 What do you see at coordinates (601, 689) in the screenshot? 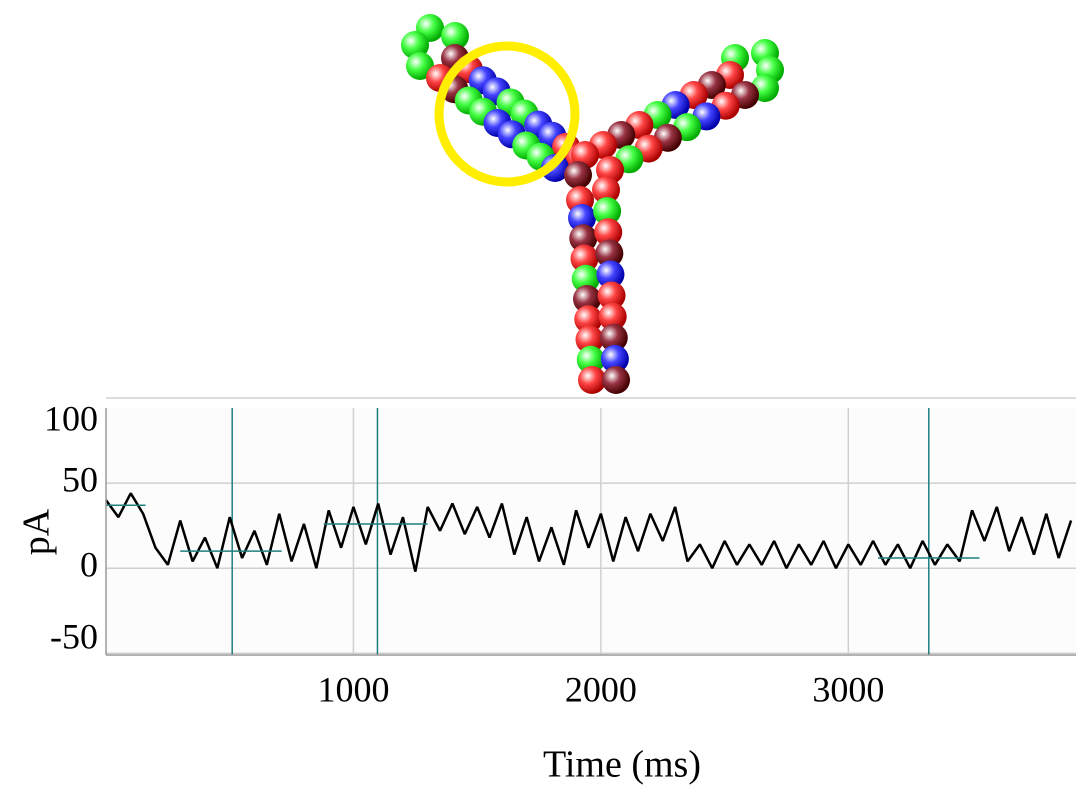
I see `x-tick-label: 2000` at bounding box center [601, 689].